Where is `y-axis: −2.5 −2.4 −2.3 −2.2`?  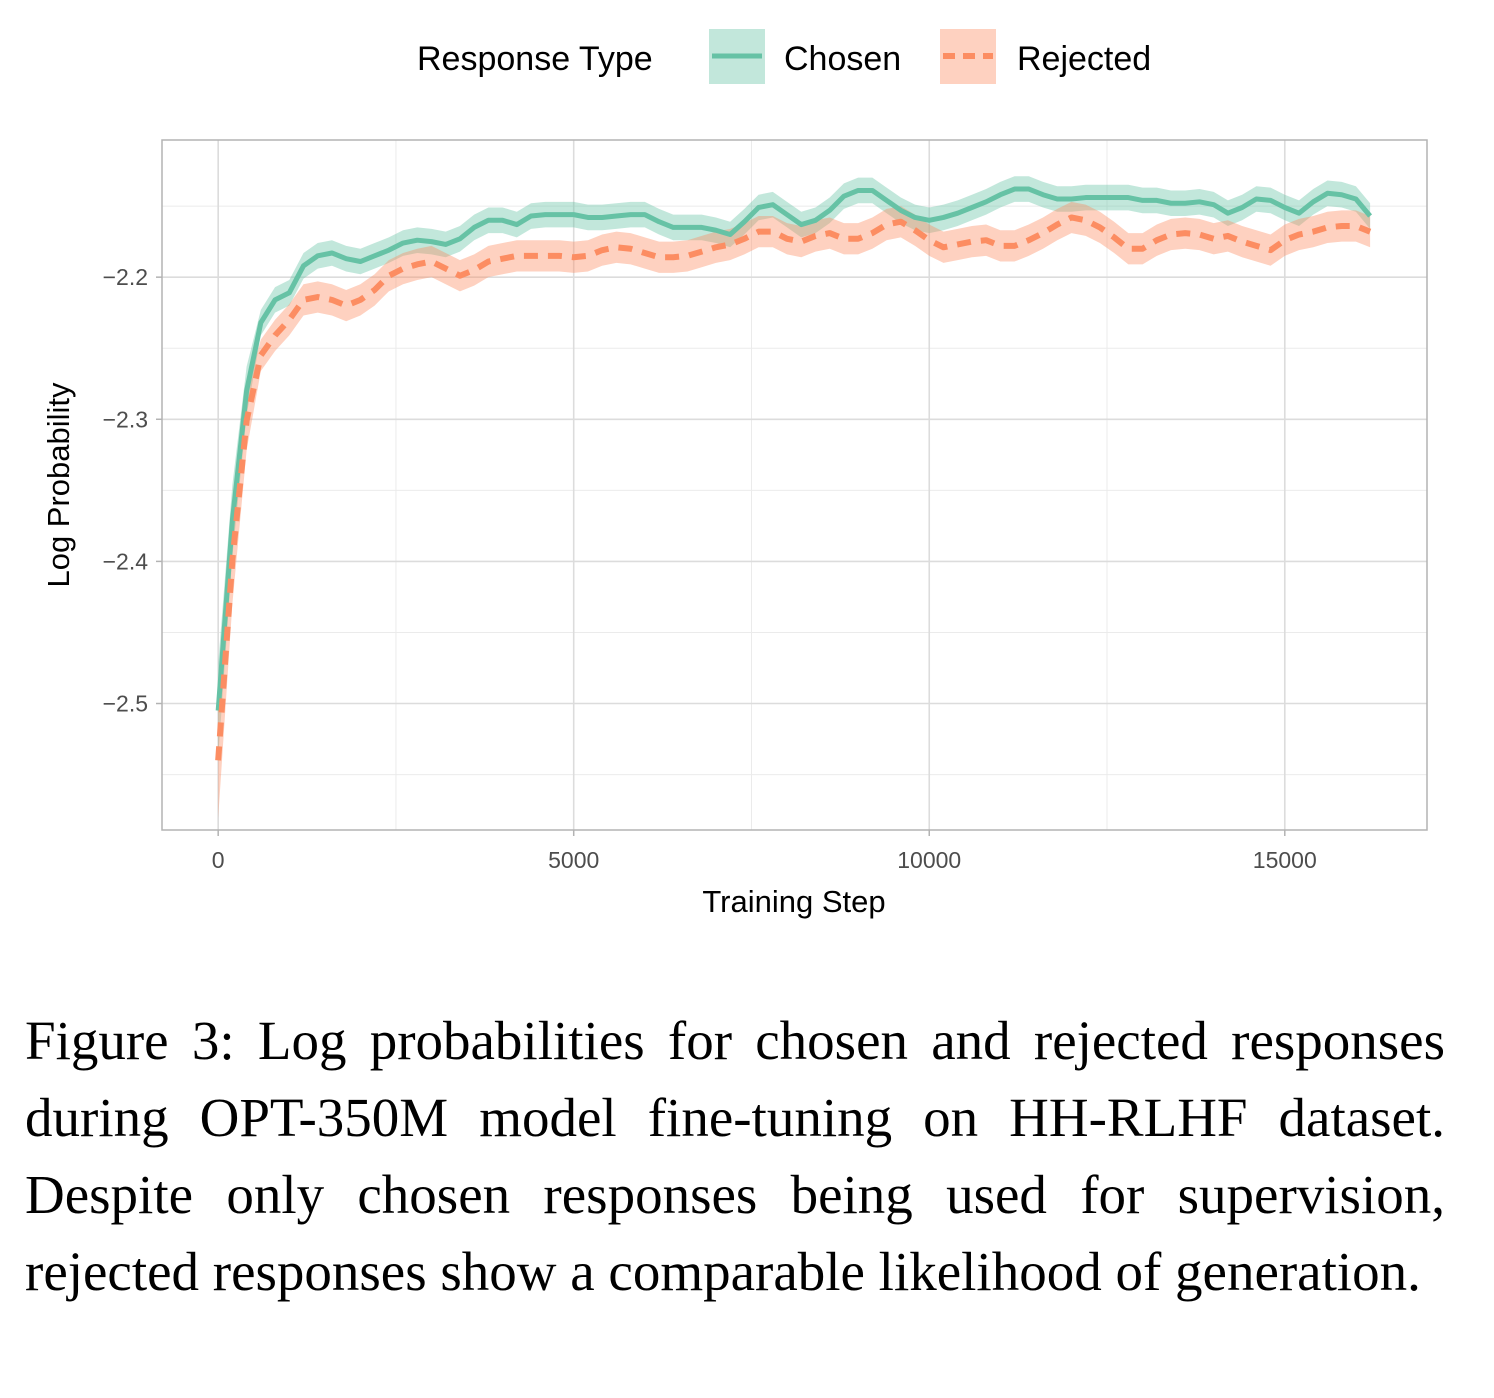 y-axis: −2.5 −2.4 −2.3 −2.2 is located at coordinates (132, 490).